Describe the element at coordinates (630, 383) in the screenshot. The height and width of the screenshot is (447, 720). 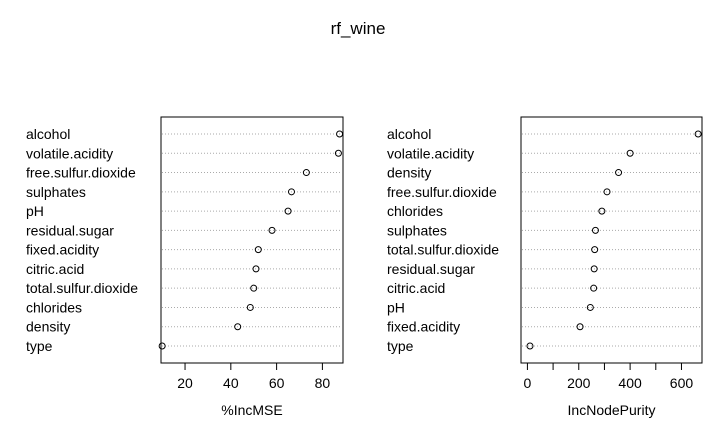
I see `x-tick-label: 400` at that location.